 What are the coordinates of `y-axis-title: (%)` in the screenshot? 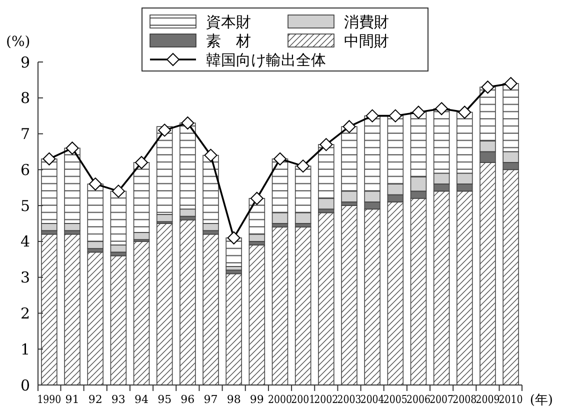 It's located at (18, 42).